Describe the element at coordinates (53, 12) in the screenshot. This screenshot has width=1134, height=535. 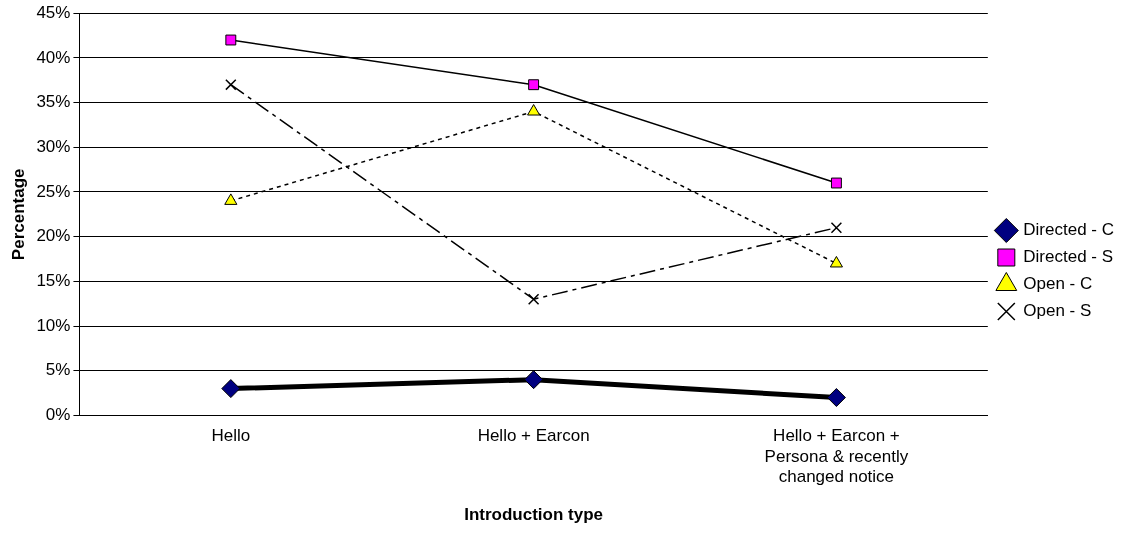
I see `y-tick-label: 45%` at that location.